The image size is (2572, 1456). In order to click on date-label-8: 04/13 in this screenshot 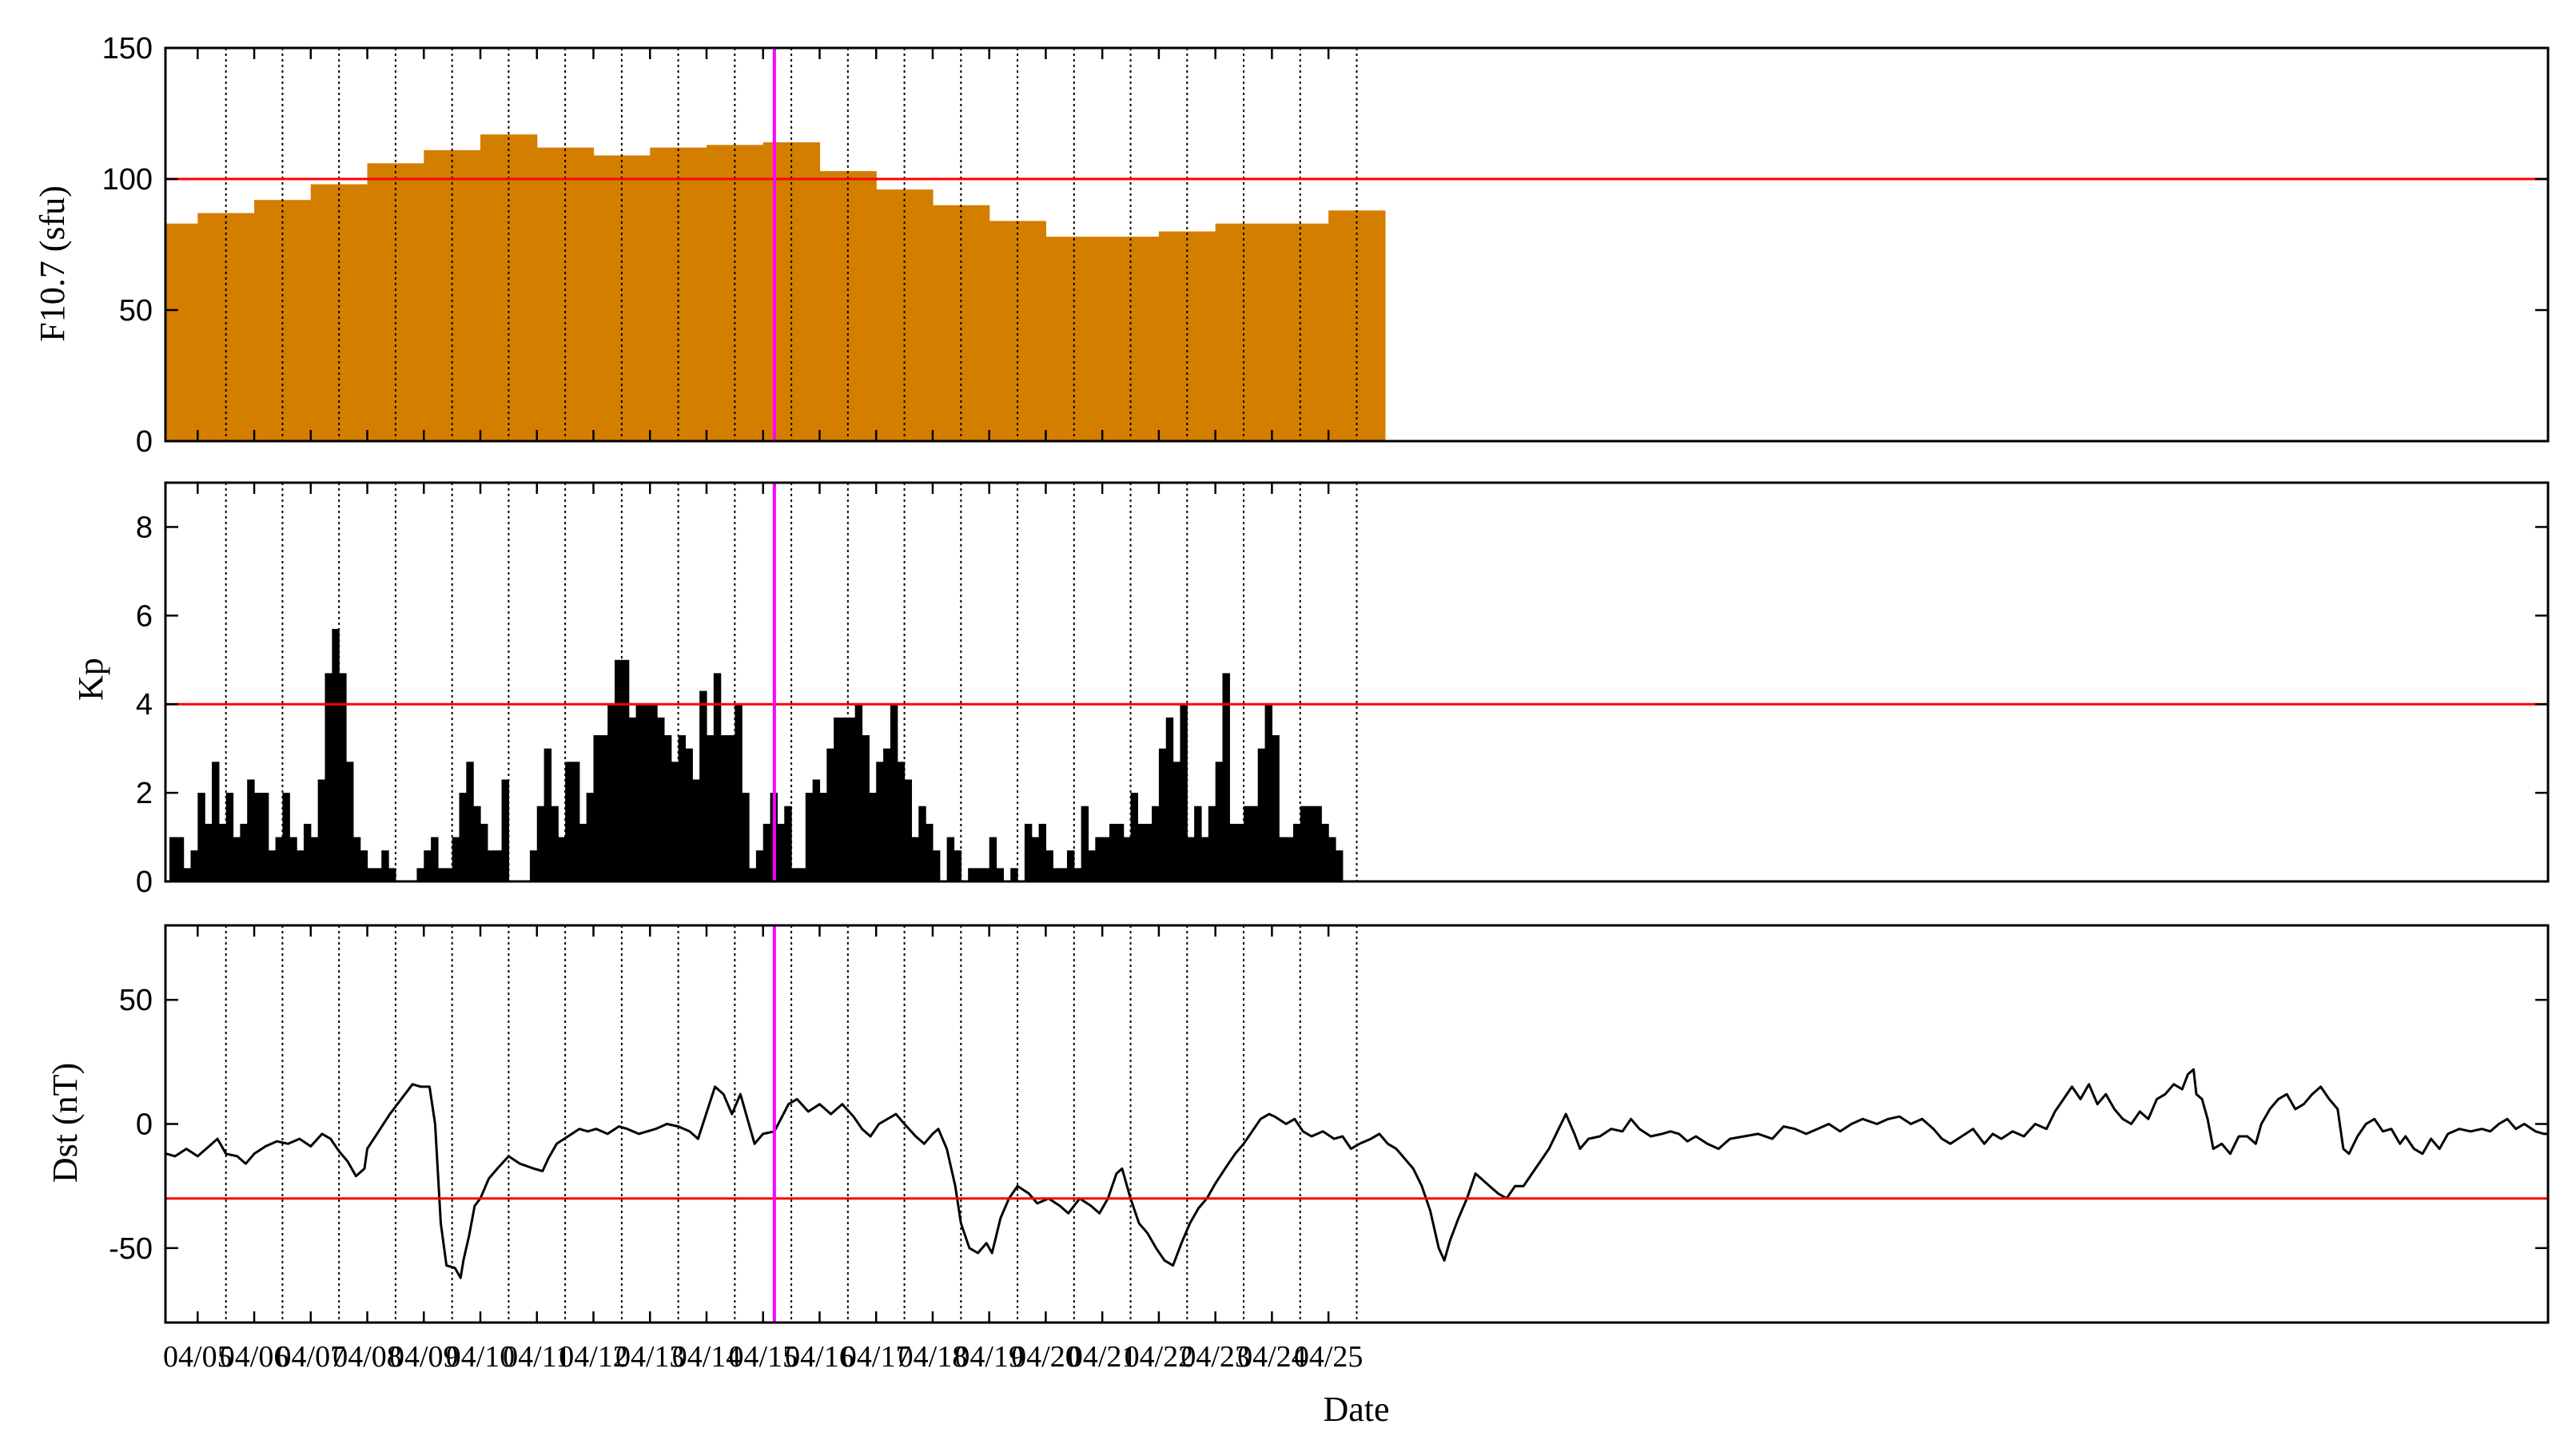, I will do `click(650, 1357)`.